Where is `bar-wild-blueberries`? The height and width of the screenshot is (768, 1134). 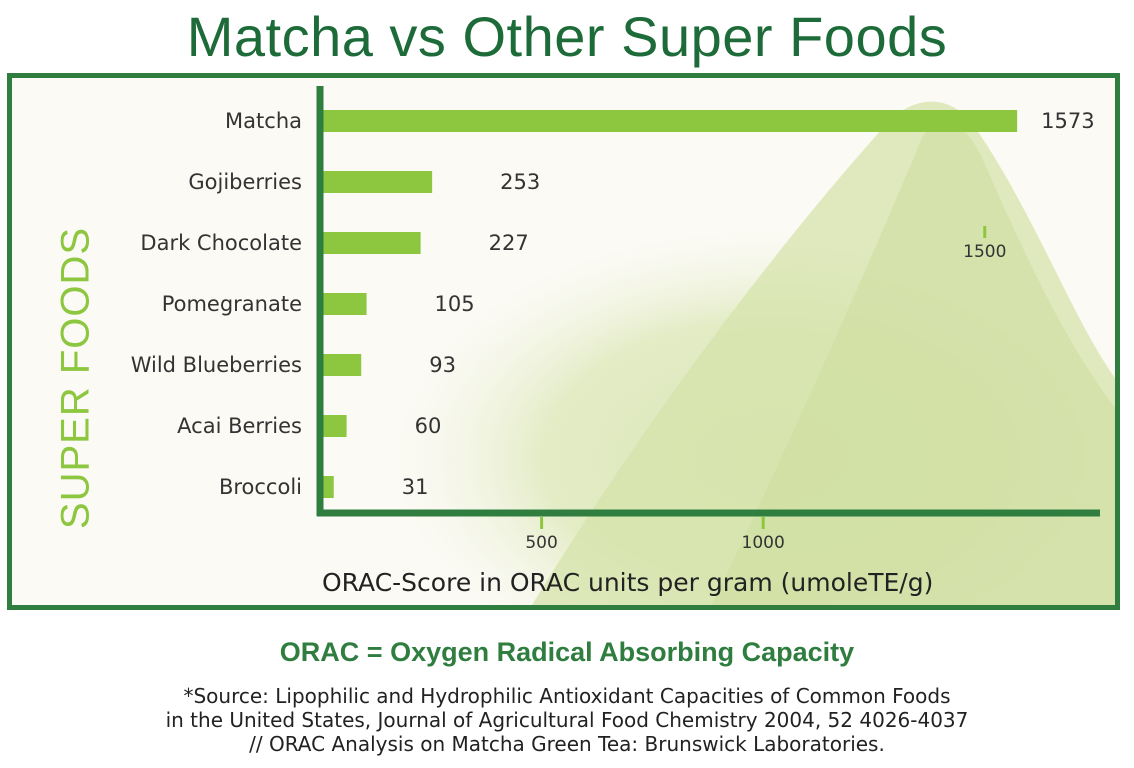
bar-wild-blueberries is located at coordinates (342, 365).